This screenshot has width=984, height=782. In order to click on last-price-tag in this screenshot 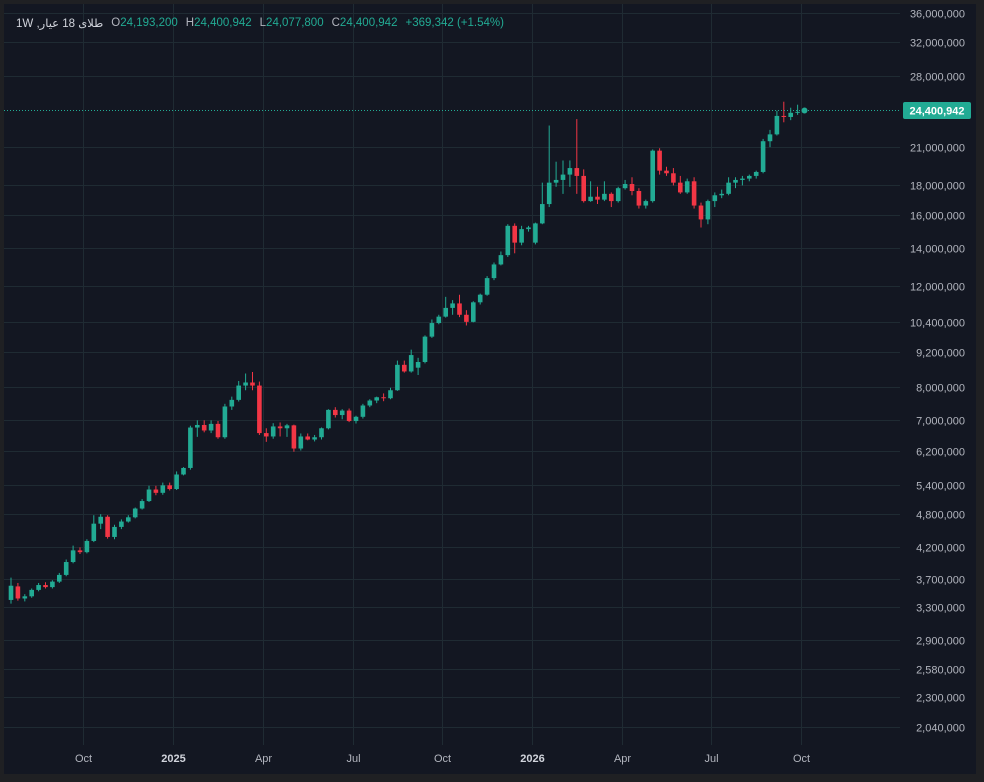, I will do `click(937, 110)`.